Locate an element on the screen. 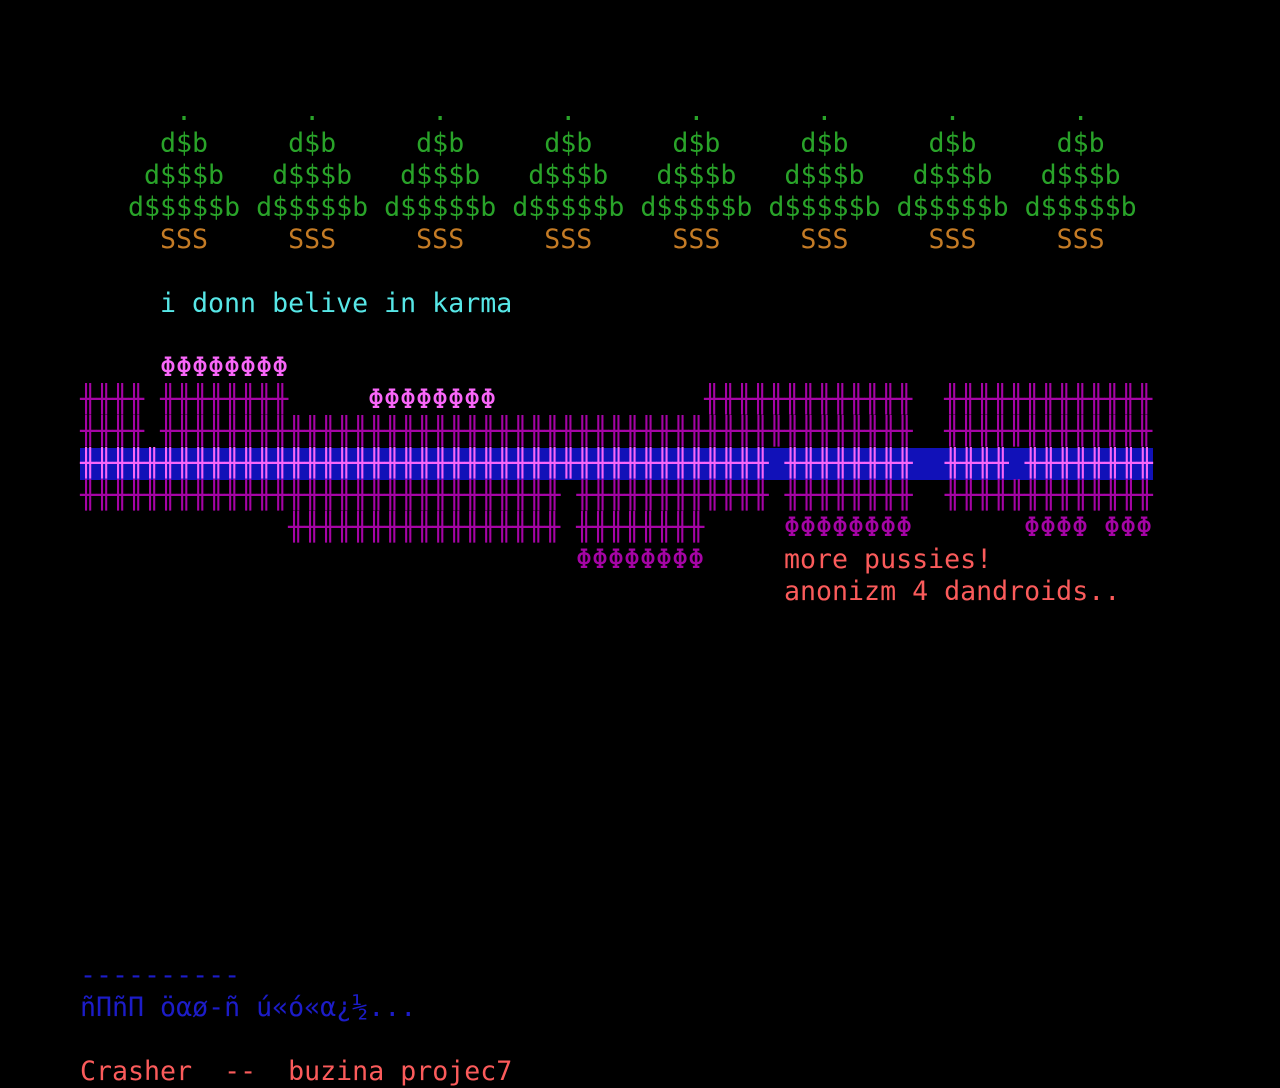  phi-ornament-top-left: ΦΦΦΦΦΦΦΦ is located at coordinates (224, 367).